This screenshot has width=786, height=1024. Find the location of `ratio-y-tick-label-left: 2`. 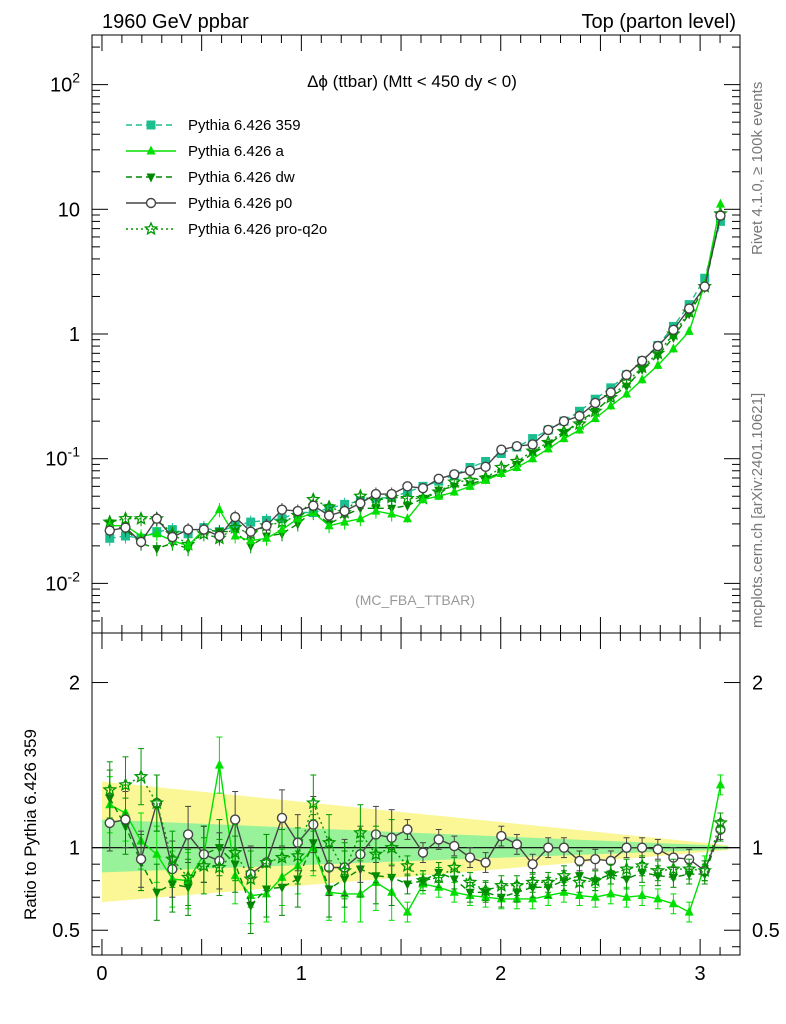

ratio-y-tick-label-left: 2 is located at coordinates (74, 684).